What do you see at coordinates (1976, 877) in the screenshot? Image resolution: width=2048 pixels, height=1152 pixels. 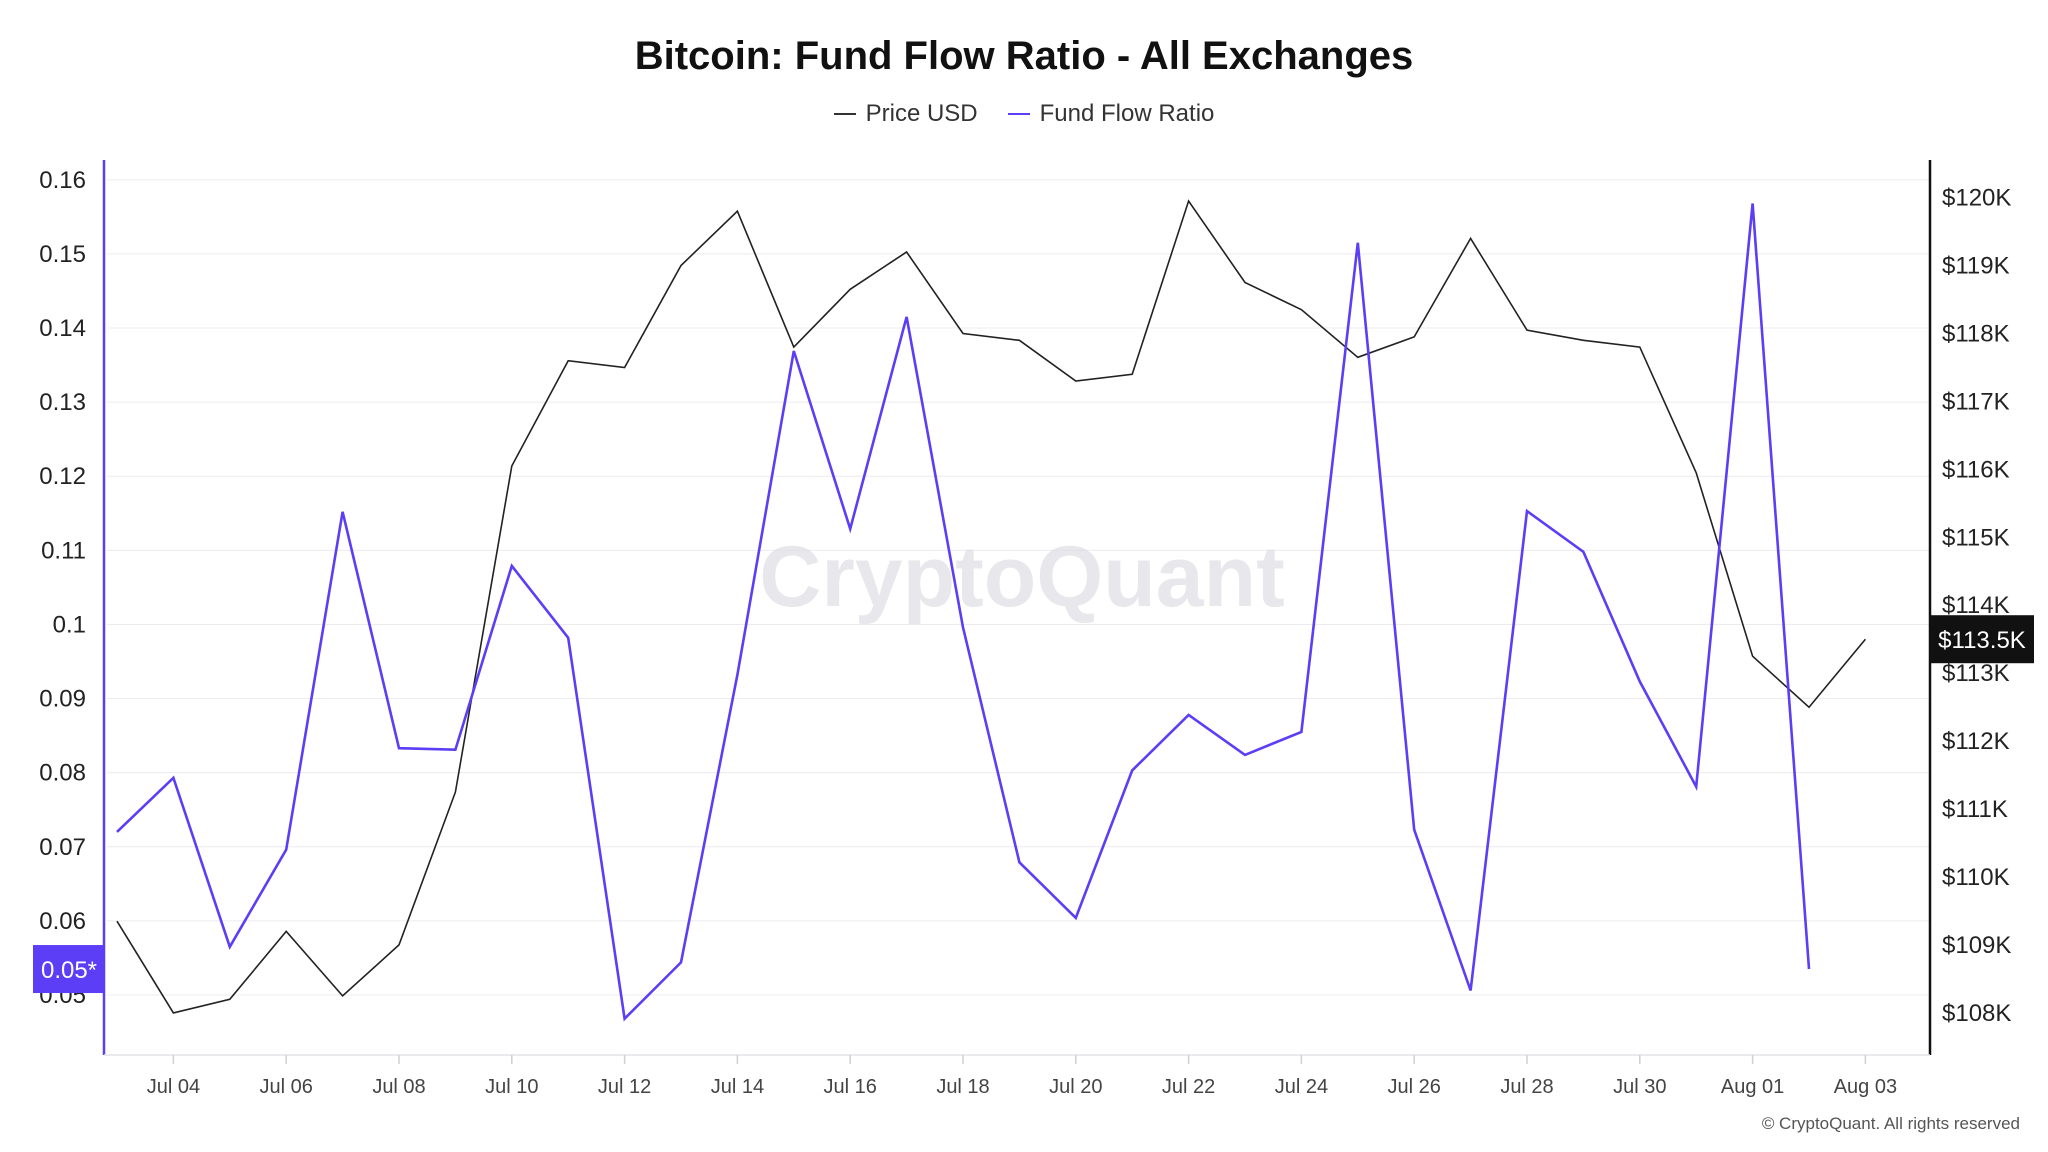 I see `right-tick-label: $110K` at bounding box center [1976, 877].